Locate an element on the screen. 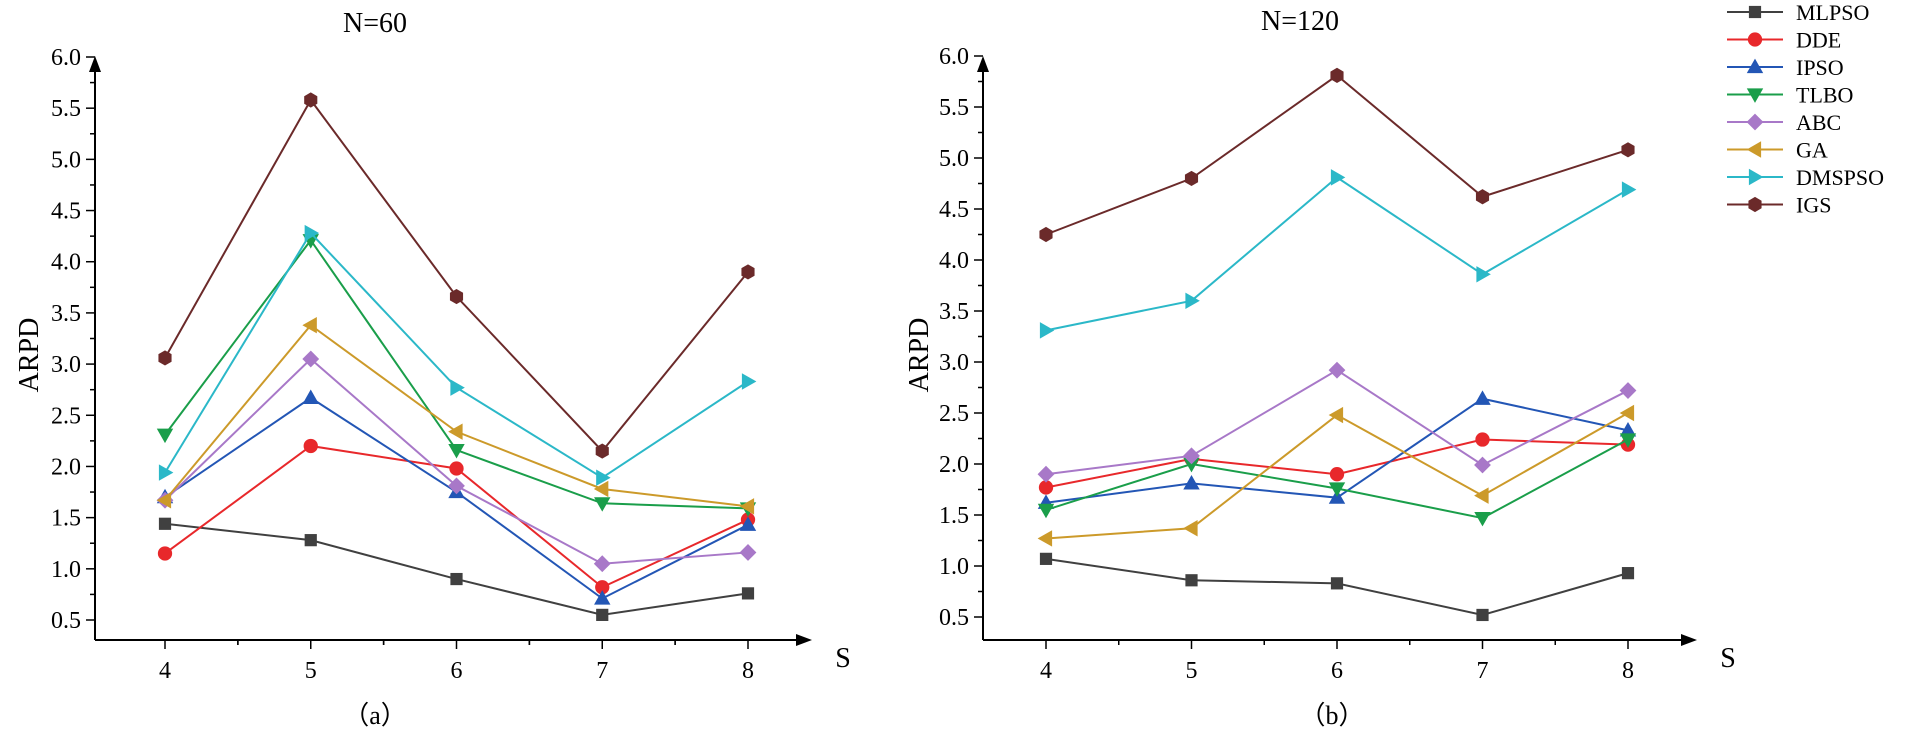 This screenshot has width=1905, height=731. panel-a-xtick-label: 8 is located at coordinates (748, 671).